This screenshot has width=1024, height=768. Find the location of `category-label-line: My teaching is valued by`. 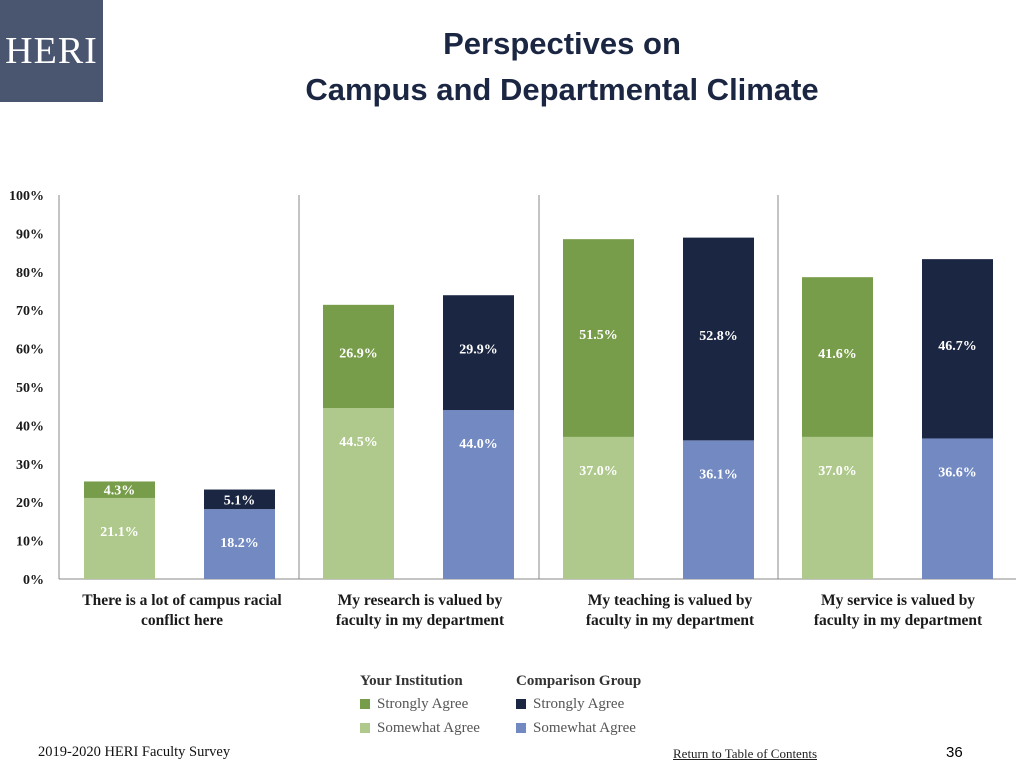

category-label-line: My teaching is valued by is located at coordinates (670, 600).